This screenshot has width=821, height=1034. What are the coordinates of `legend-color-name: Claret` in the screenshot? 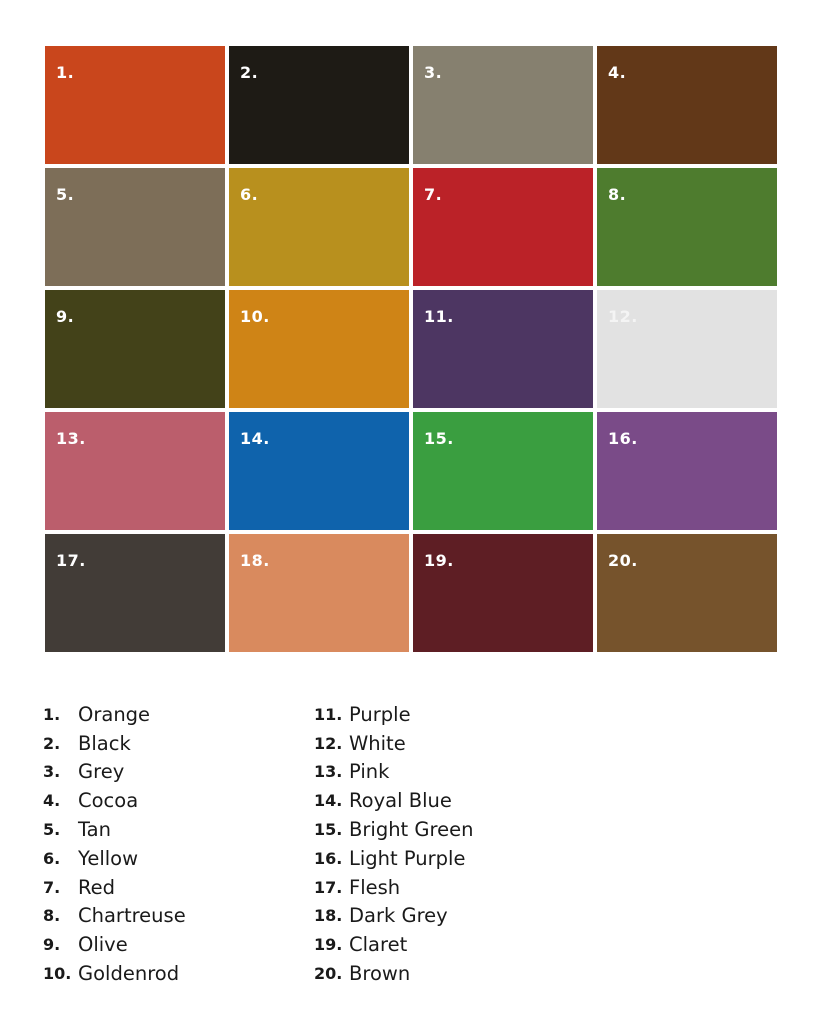 It's located at (378, 945).